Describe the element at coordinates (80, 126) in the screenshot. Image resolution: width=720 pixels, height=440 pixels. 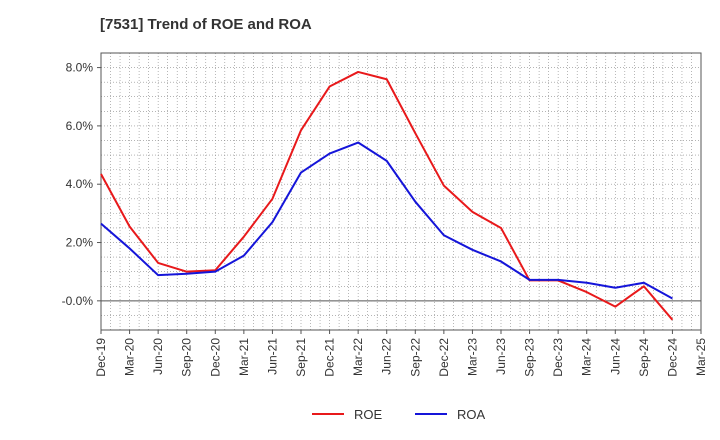
I see `y-tick-label: 6.0%` at that location.